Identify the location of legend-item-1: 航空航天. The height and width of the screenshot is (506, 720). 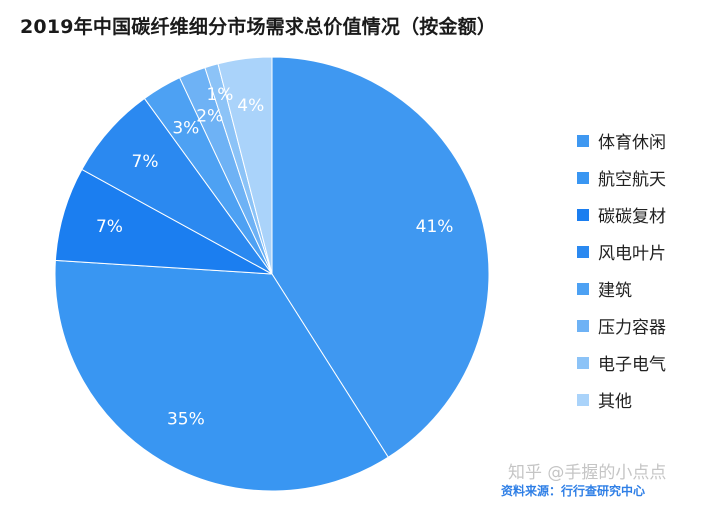
(621, 177).